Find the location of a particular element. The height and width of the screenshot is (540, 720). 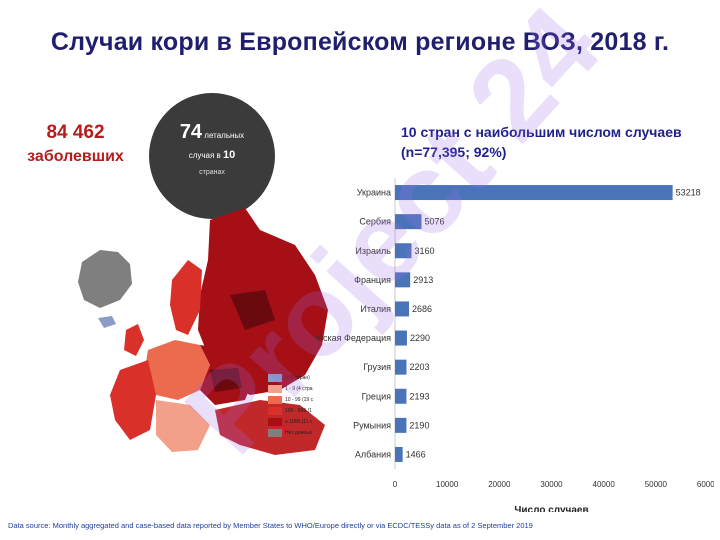

legend-item: Нет данных is located at coordinates (299, 432).